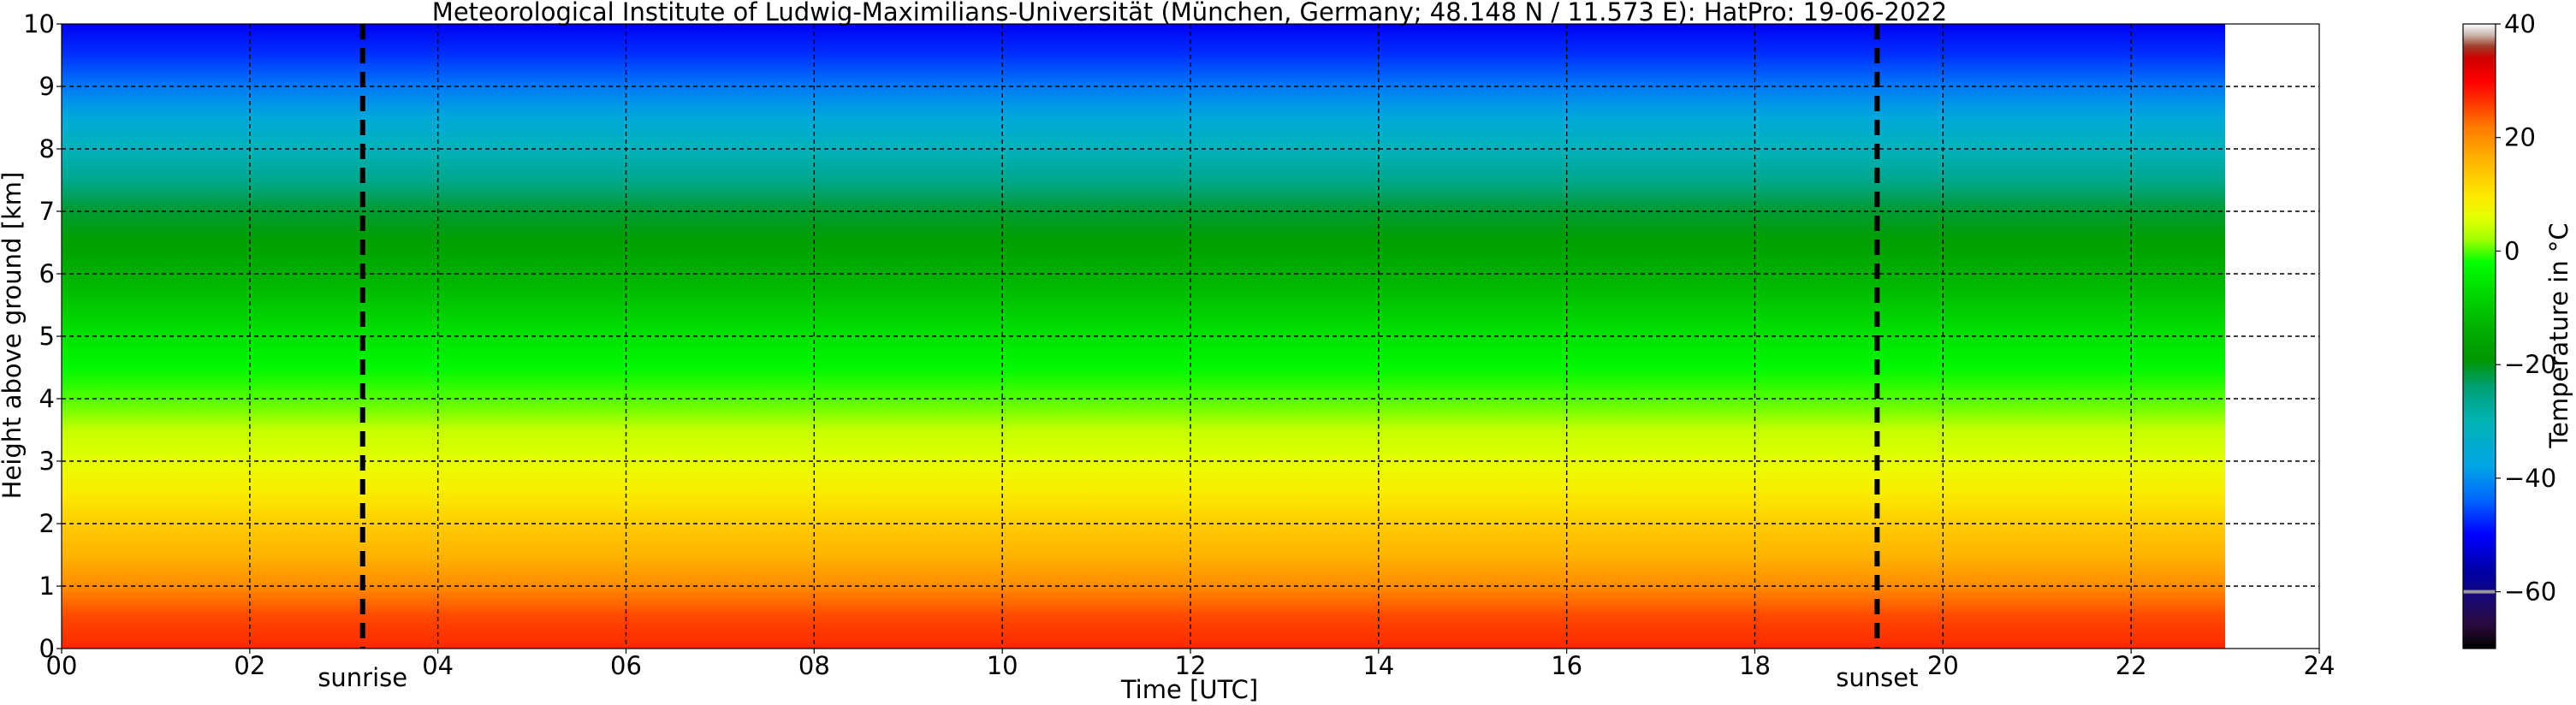 This screenshot has height=705, width=2576. What do you see at coordinates (626, 665) in the screenshot?
I see `x-tick-label: 06` at bounding box center [626, 665].